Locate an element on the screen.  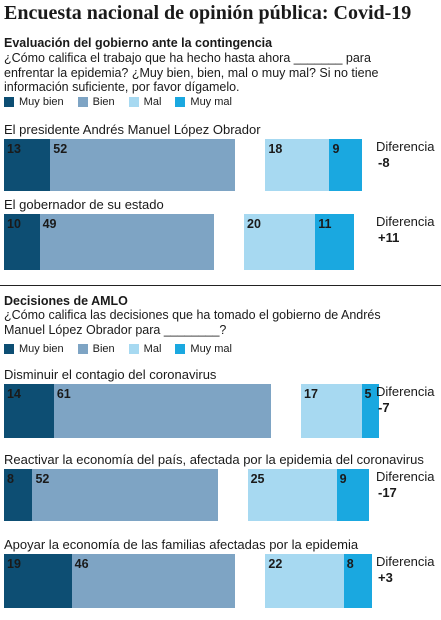
bar-segment-mal: 20 is located at coordinates (280, 242).